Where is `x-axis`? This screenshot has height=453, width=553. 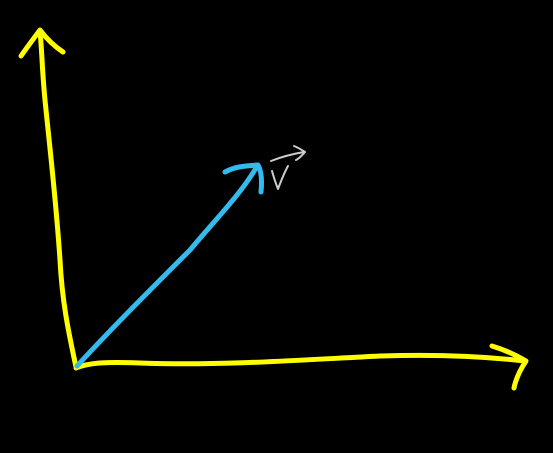
x-axis is located at coordinates (300, 361).